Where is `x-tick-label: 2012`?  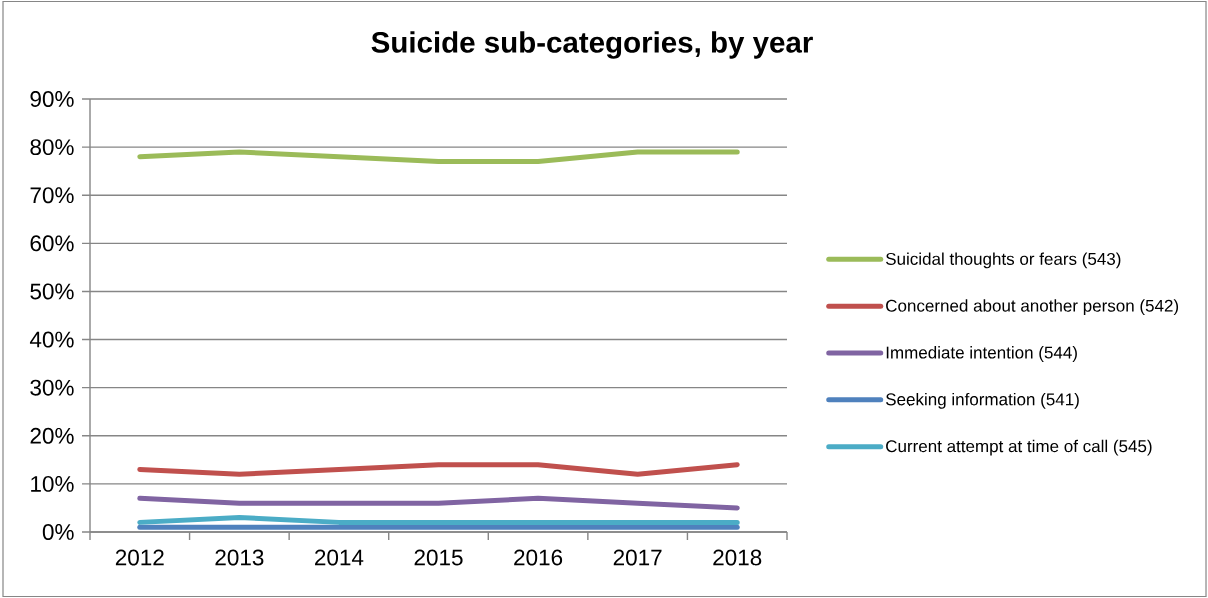
x-tick-label: 2012 is located at coordinates (139, 557).